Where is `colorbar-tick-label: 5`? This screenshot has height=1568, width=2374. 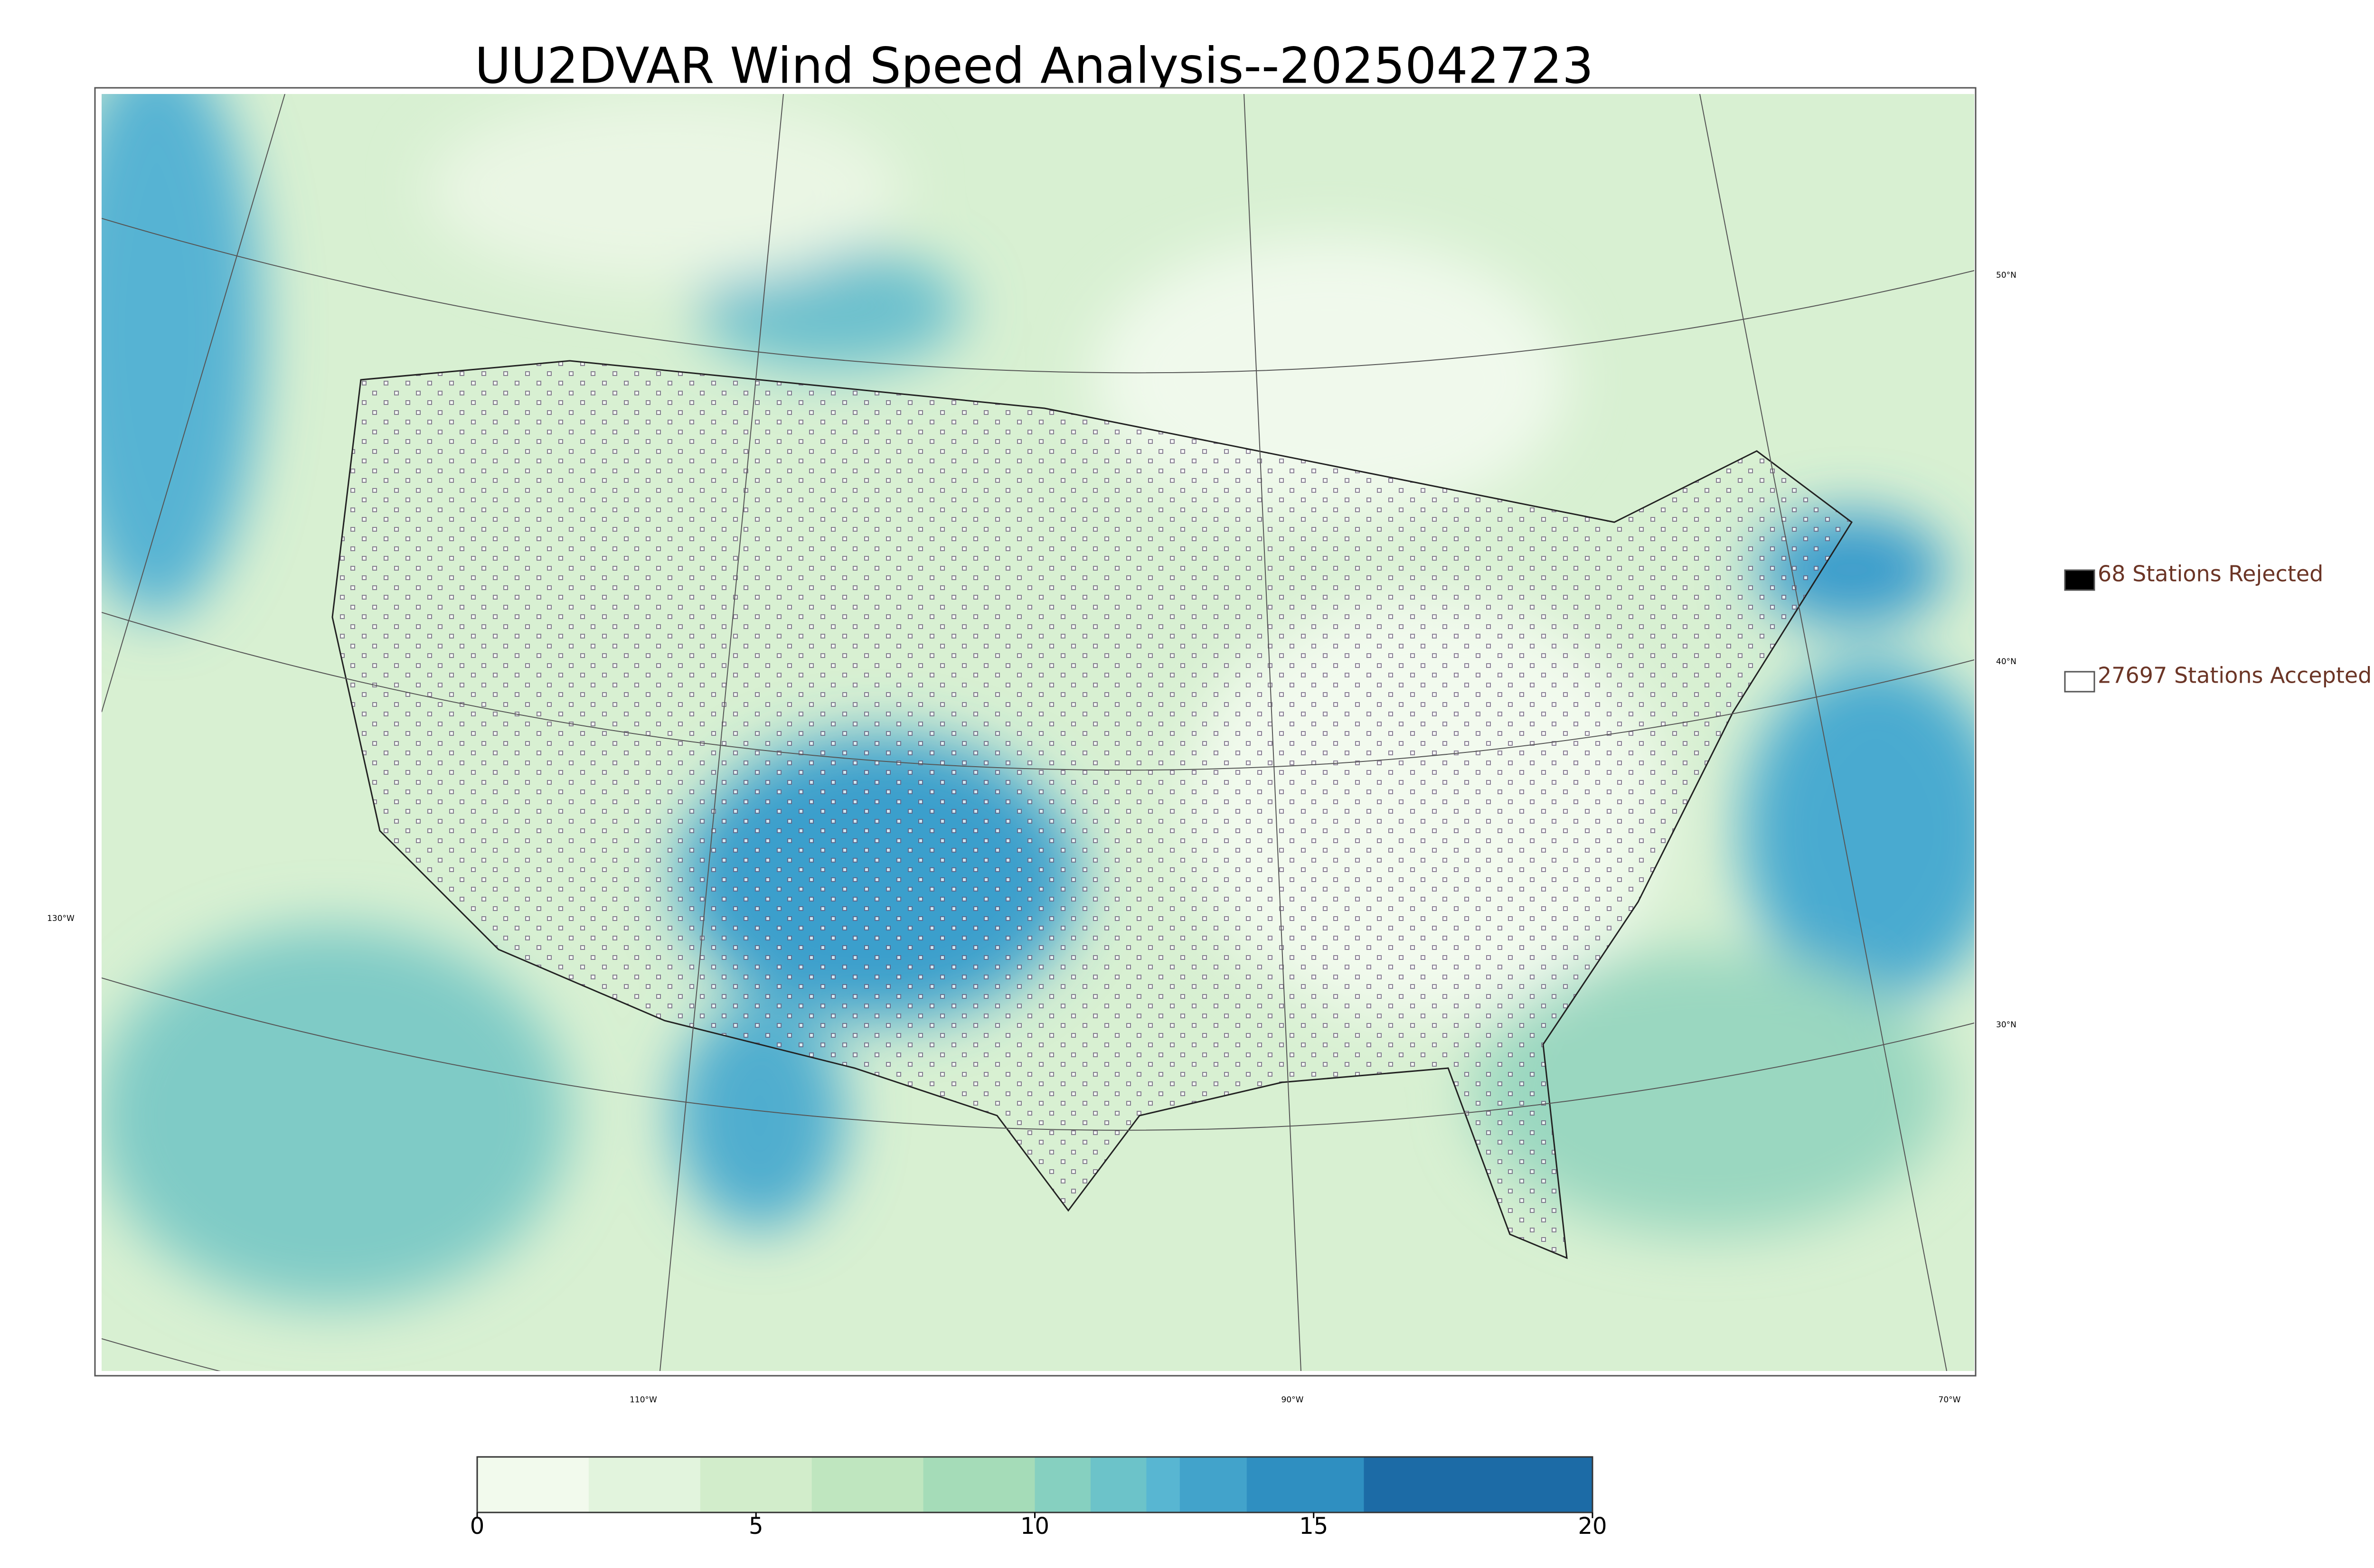 colorbar-tick-label: 5 is located at coordinates (756, 1527).